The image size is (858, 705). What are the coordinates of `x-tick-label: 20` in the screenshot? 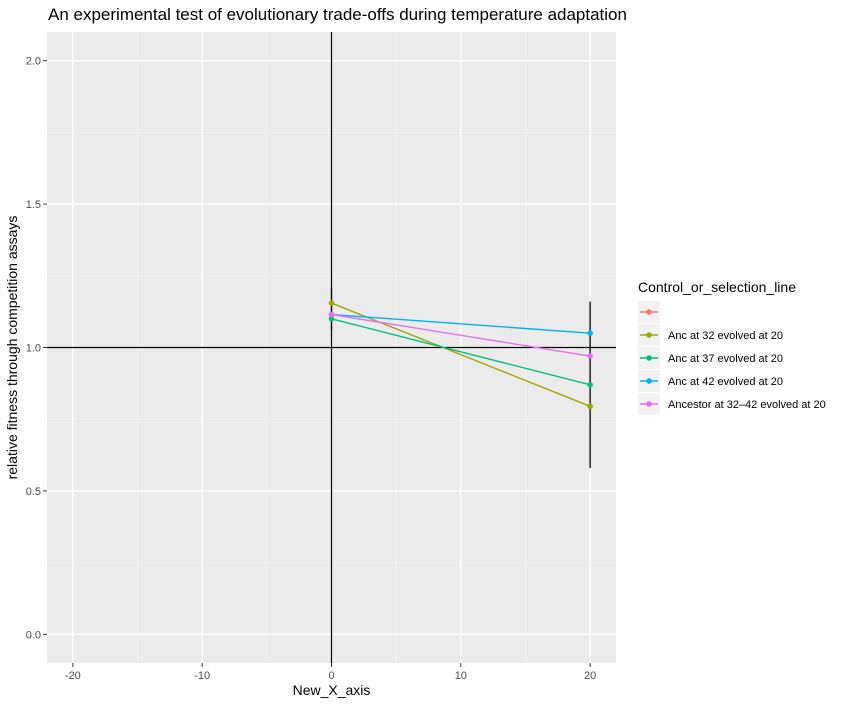 It's located at (590, 676).